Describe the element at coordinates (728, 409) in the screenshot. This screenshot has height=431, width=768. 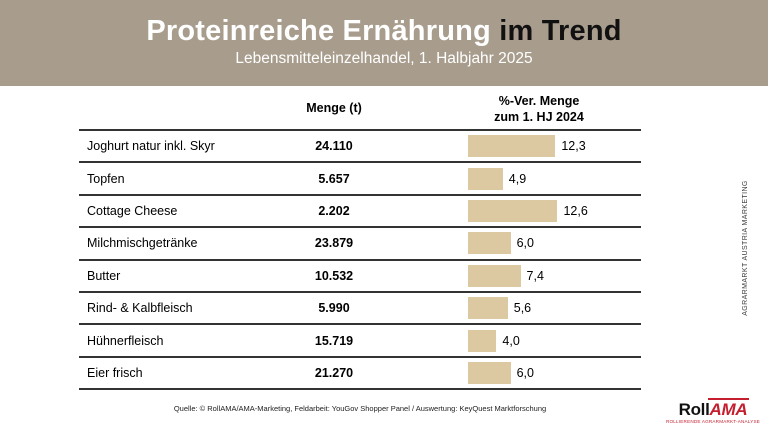
I see `rollama-logo-ama: AMA` at that location.